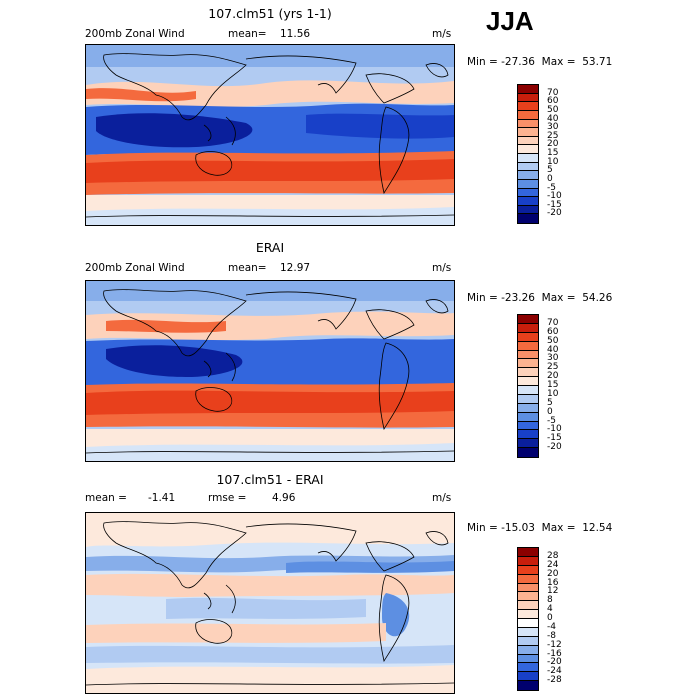 This screenshot has height=700, width=700. Describe the element at coordinates (597, 298) in the screenshot. I see `max-value: 54.26` at that location.